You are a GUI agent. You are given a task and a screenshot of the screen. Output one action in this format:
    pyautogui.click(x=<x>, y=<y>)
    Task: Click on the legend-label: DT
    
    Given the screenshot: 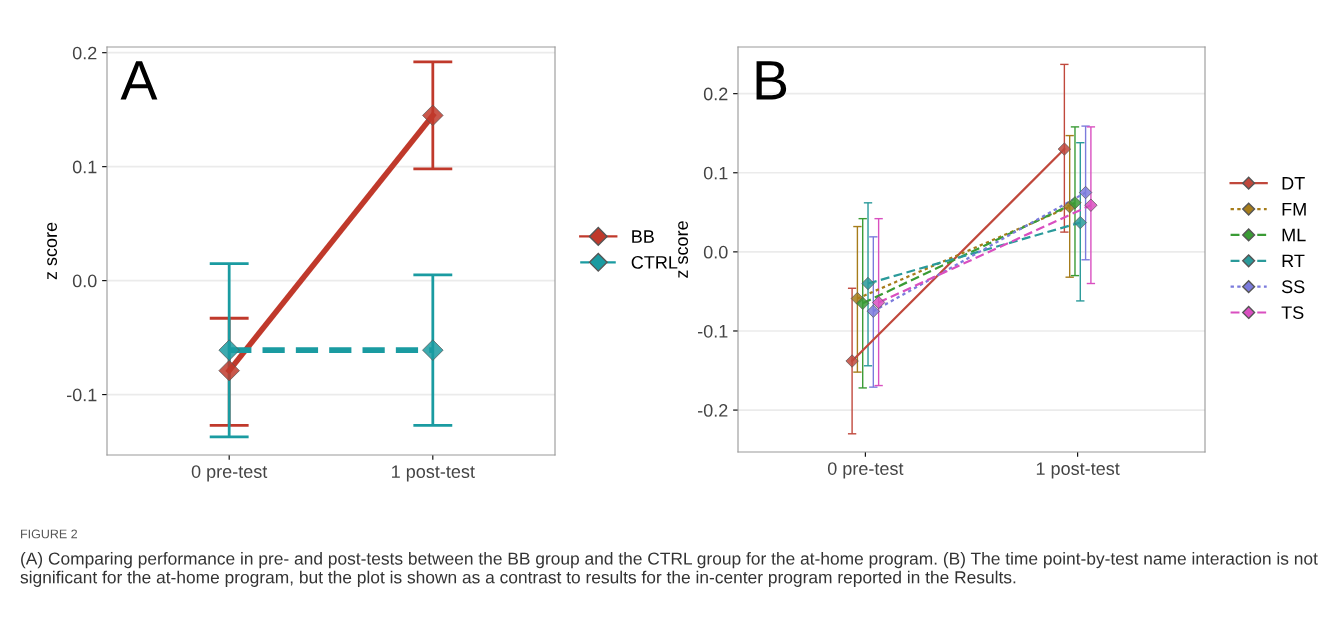 What is the action you would take?
    pyautogui.click(x=1293, y=183)
    